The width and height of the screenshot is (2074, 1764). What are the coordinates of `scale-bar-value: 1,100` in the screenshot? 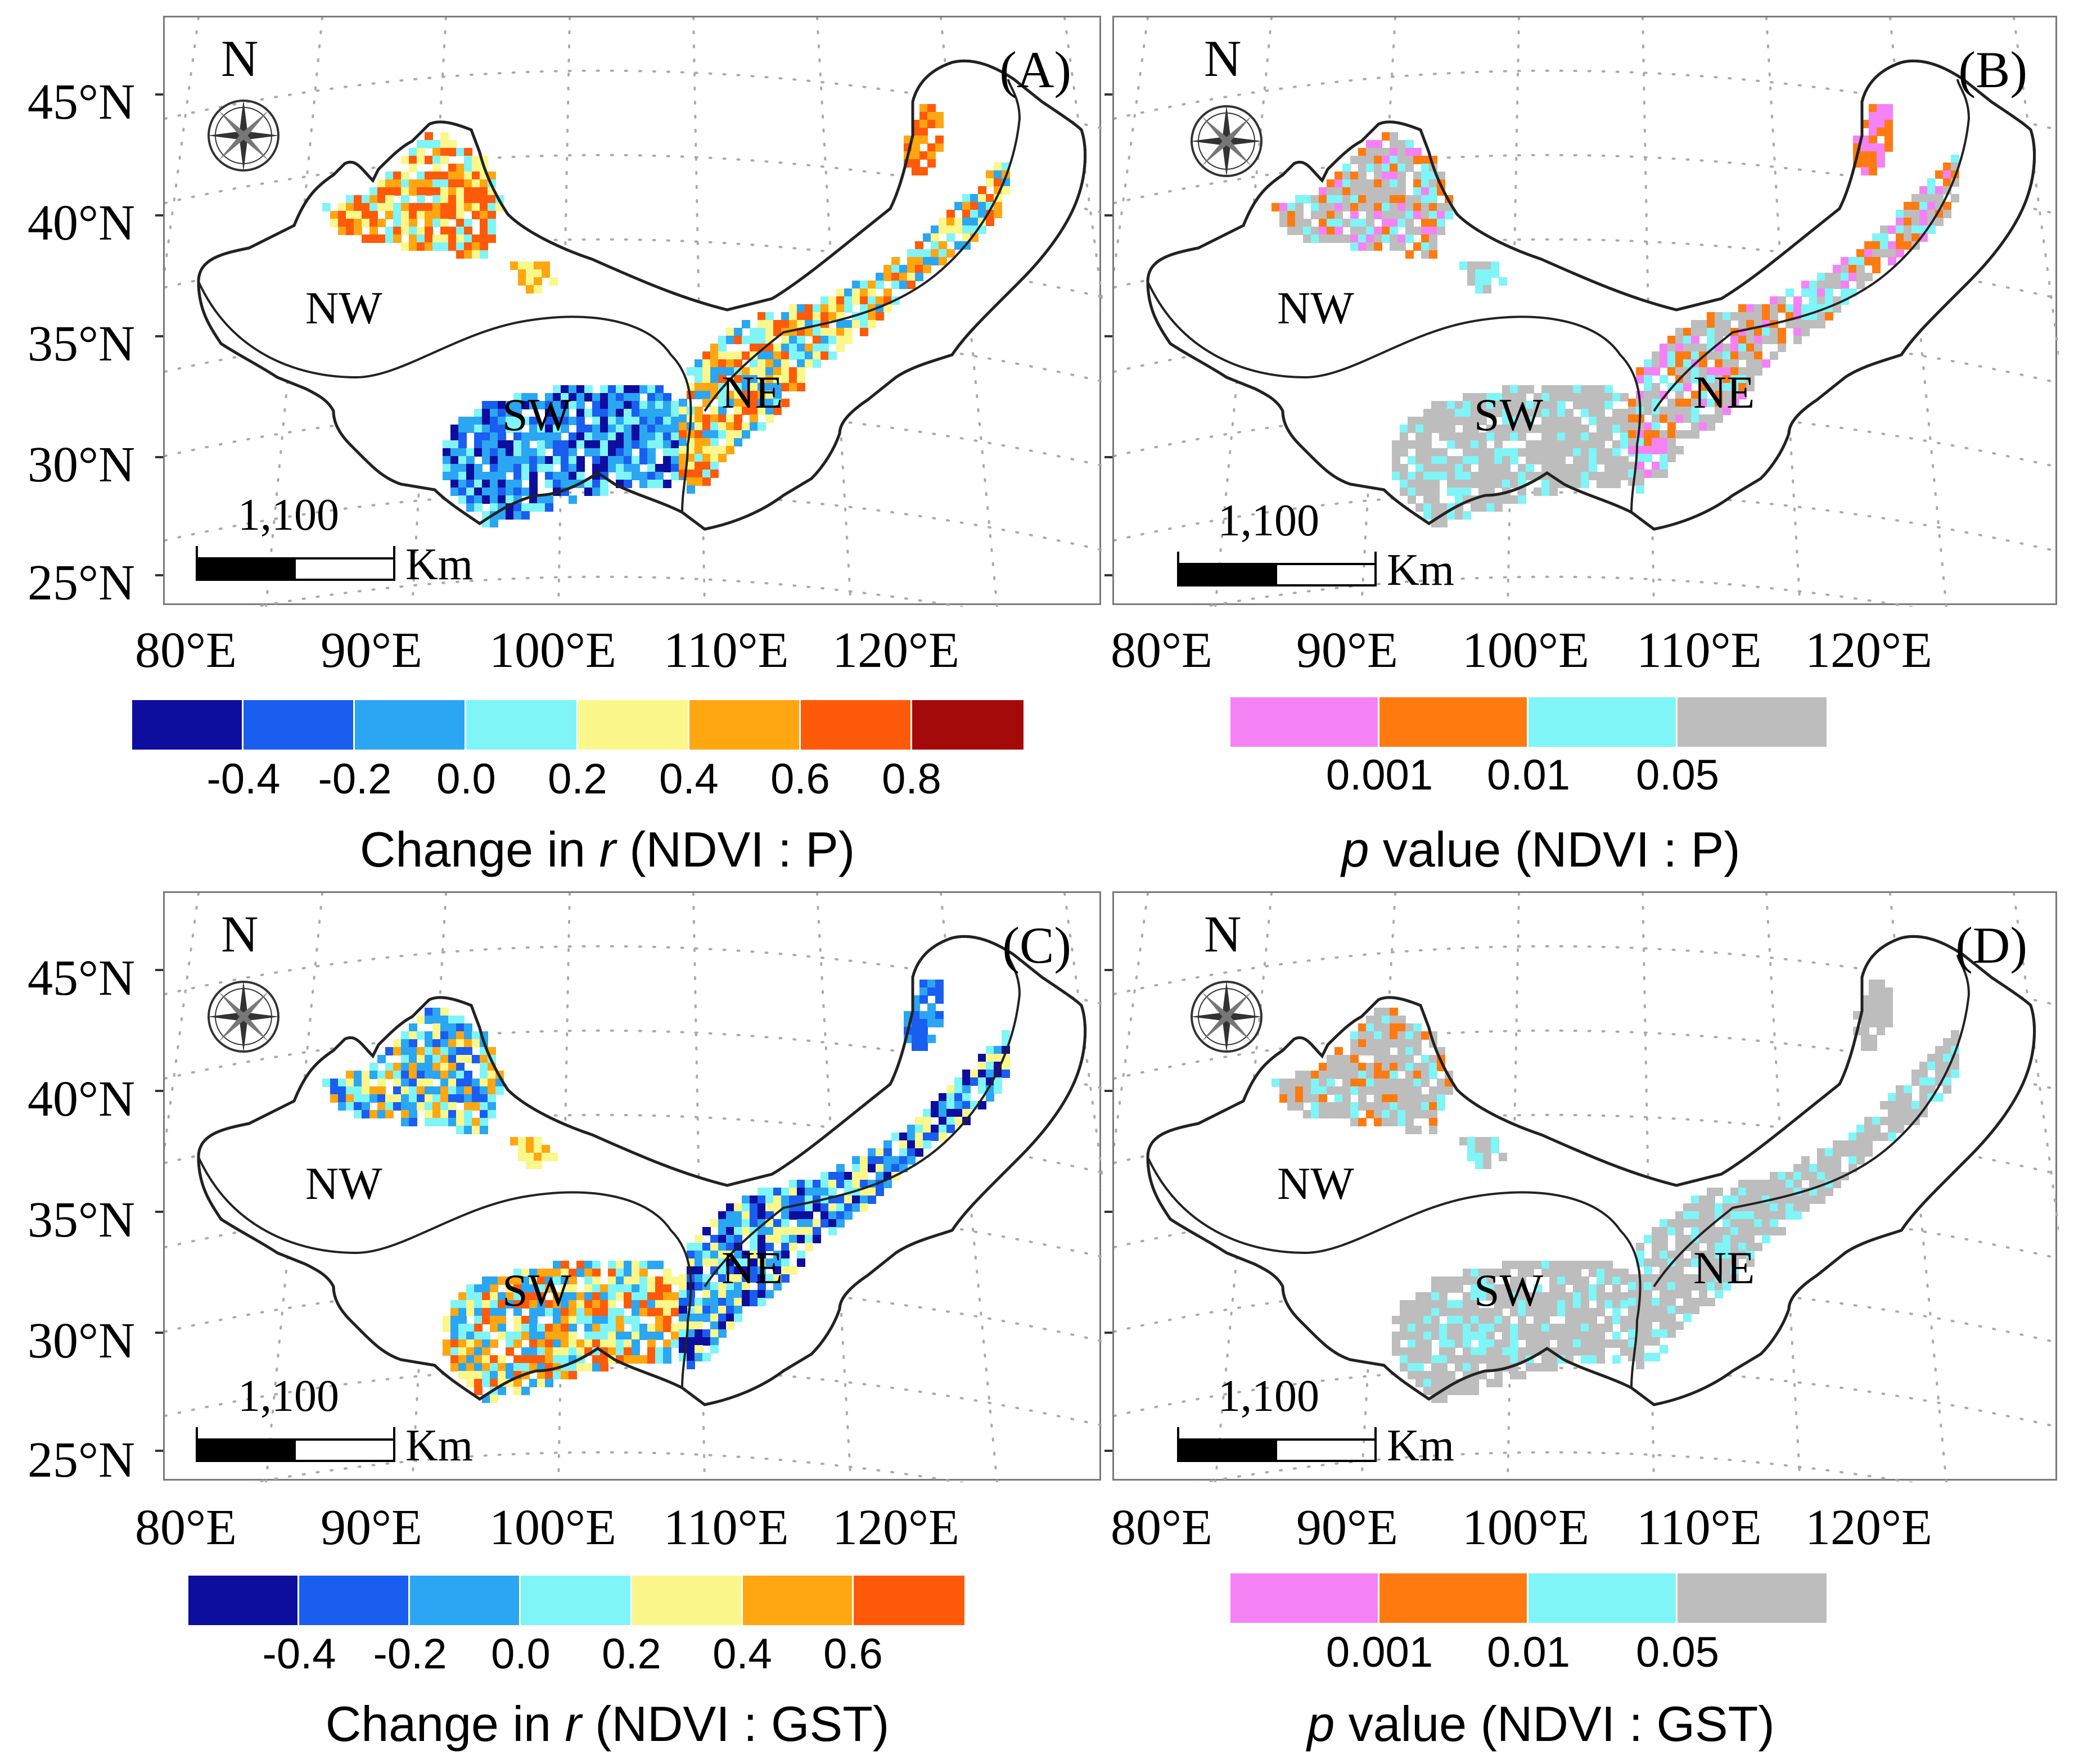 It's located at (1268, 1397).